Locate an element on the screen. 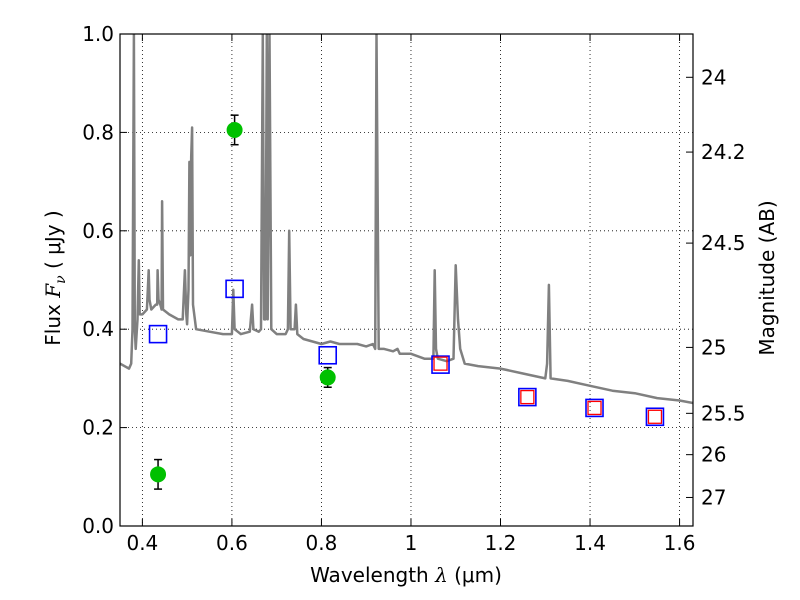 This screenshot has height=600, width=800. right-tick-label: 26 is located at coordinates (713, 455).